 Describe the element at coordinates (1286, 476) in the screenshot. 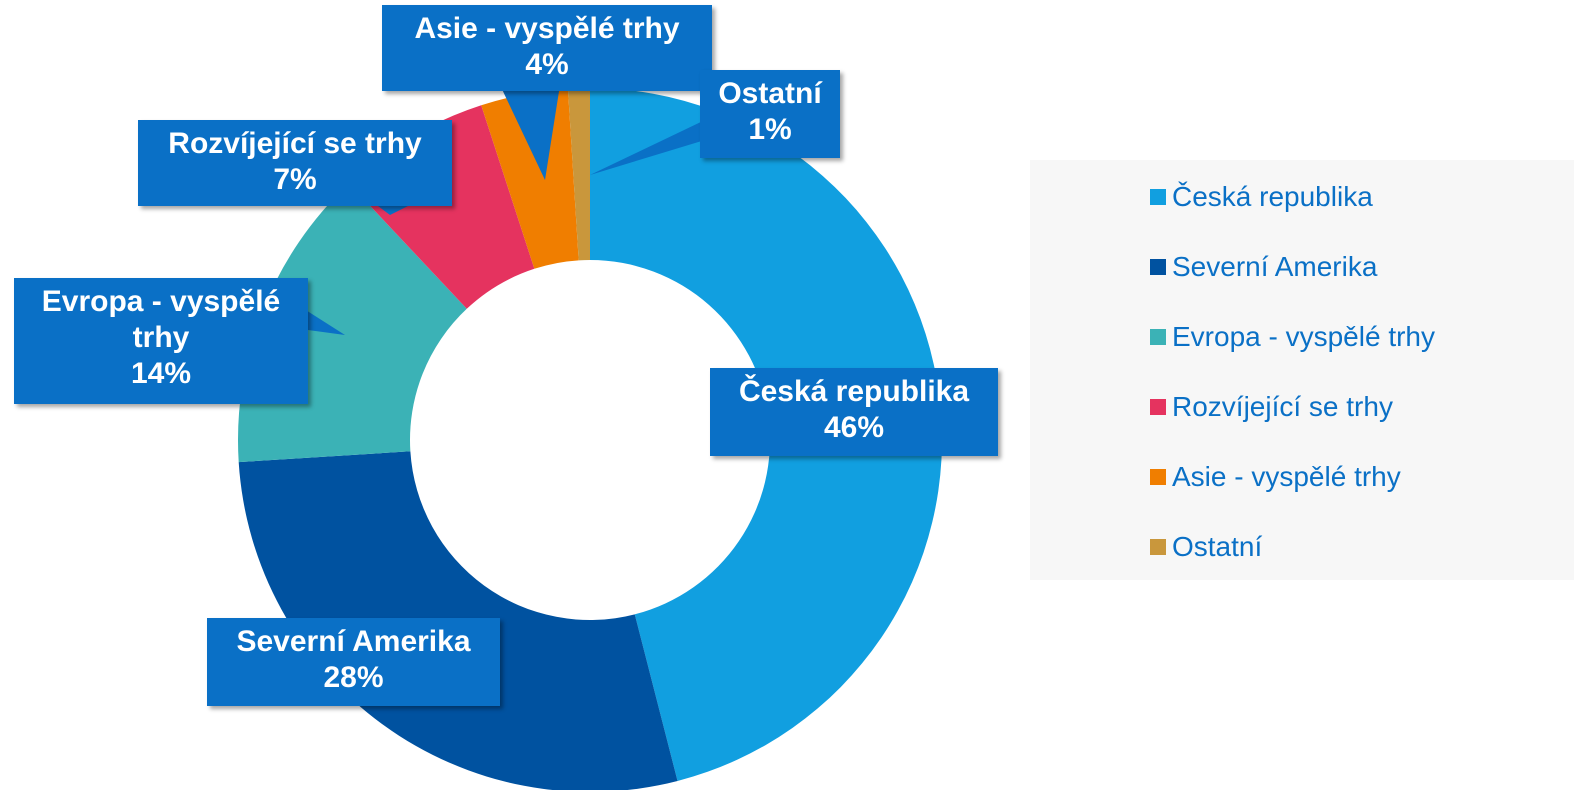

I see `legend-label: Asie - vyspělé trhy` at that location.